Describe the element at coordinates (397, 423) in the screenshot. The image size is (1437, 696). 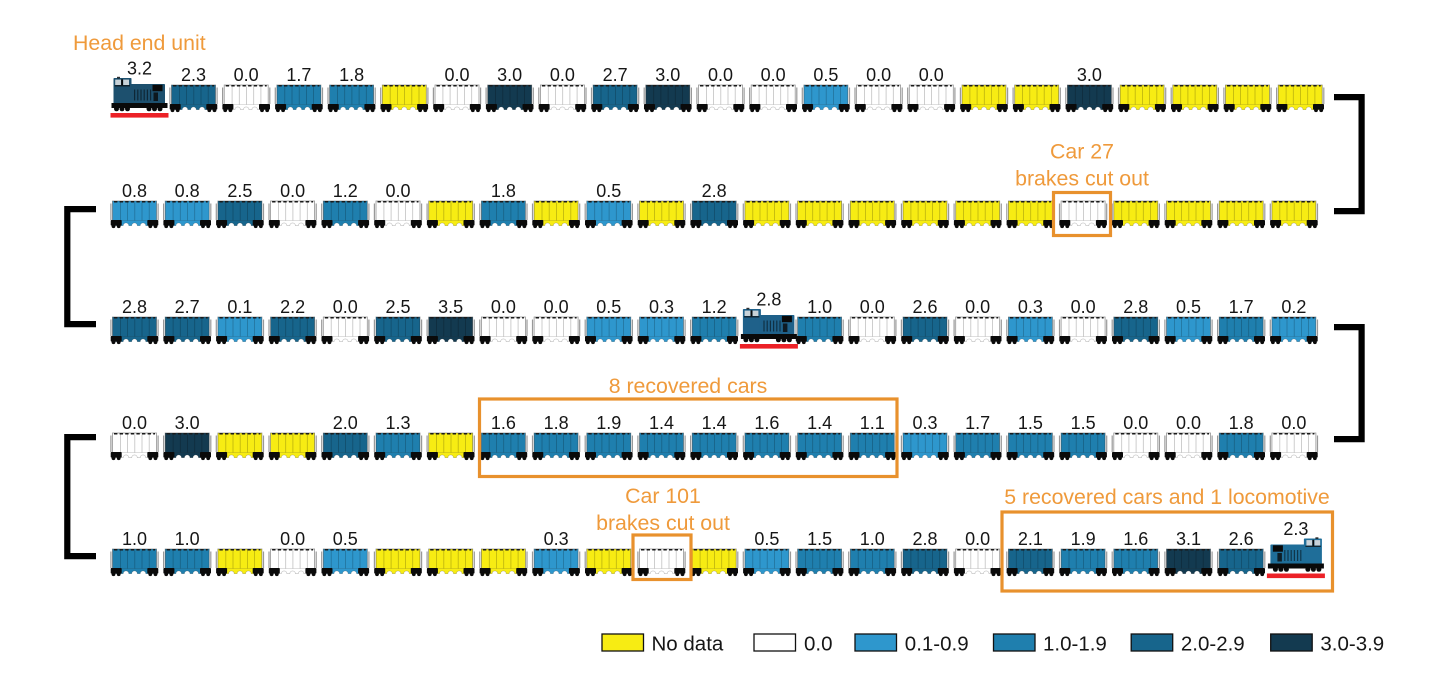
I see `svg-text: 1.3` at that location.